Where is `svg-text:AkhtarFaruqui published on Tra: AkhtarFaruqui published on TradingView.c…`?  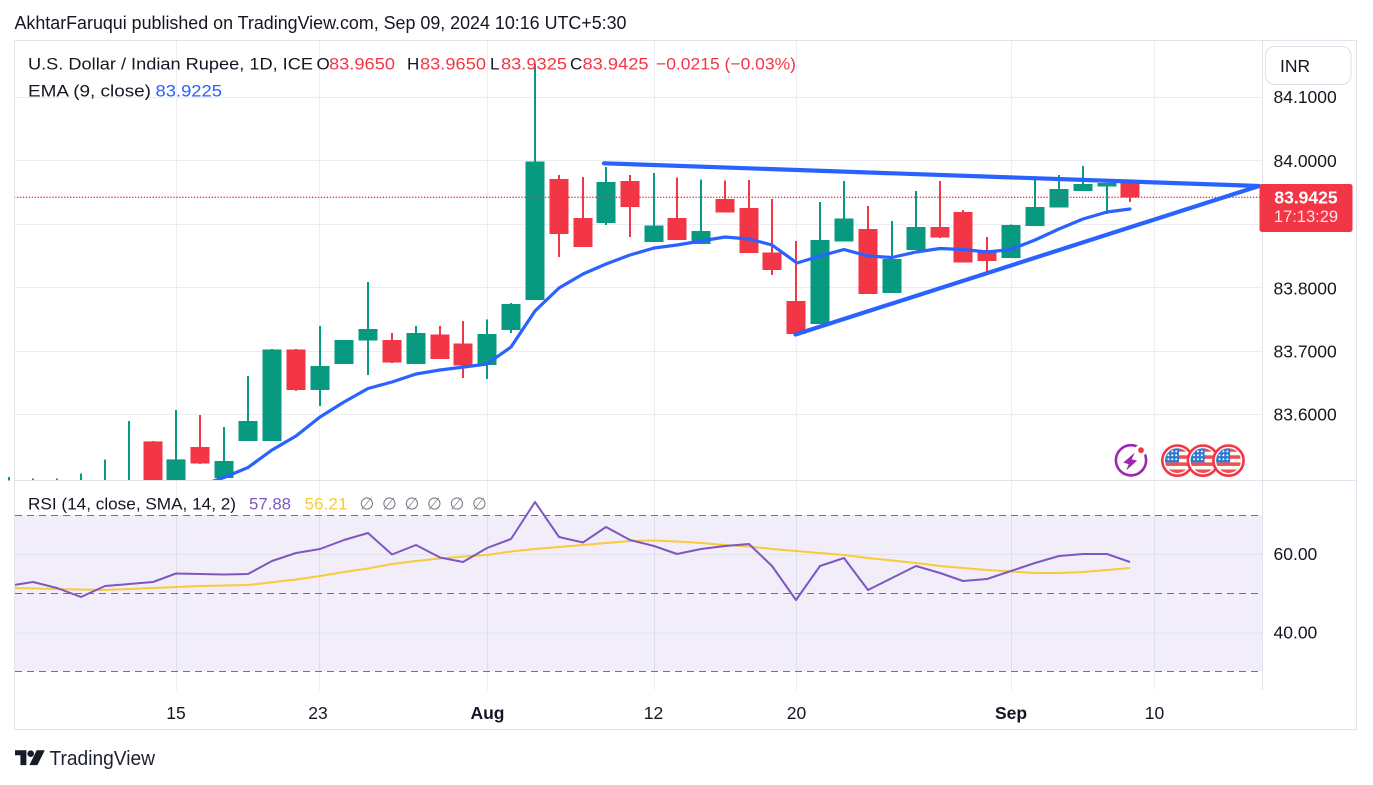
svg-text:AkhtarFaruqui published on Tra: AkhtarFaruqui published on TradingView.c… is located at coordinates (321, 23).